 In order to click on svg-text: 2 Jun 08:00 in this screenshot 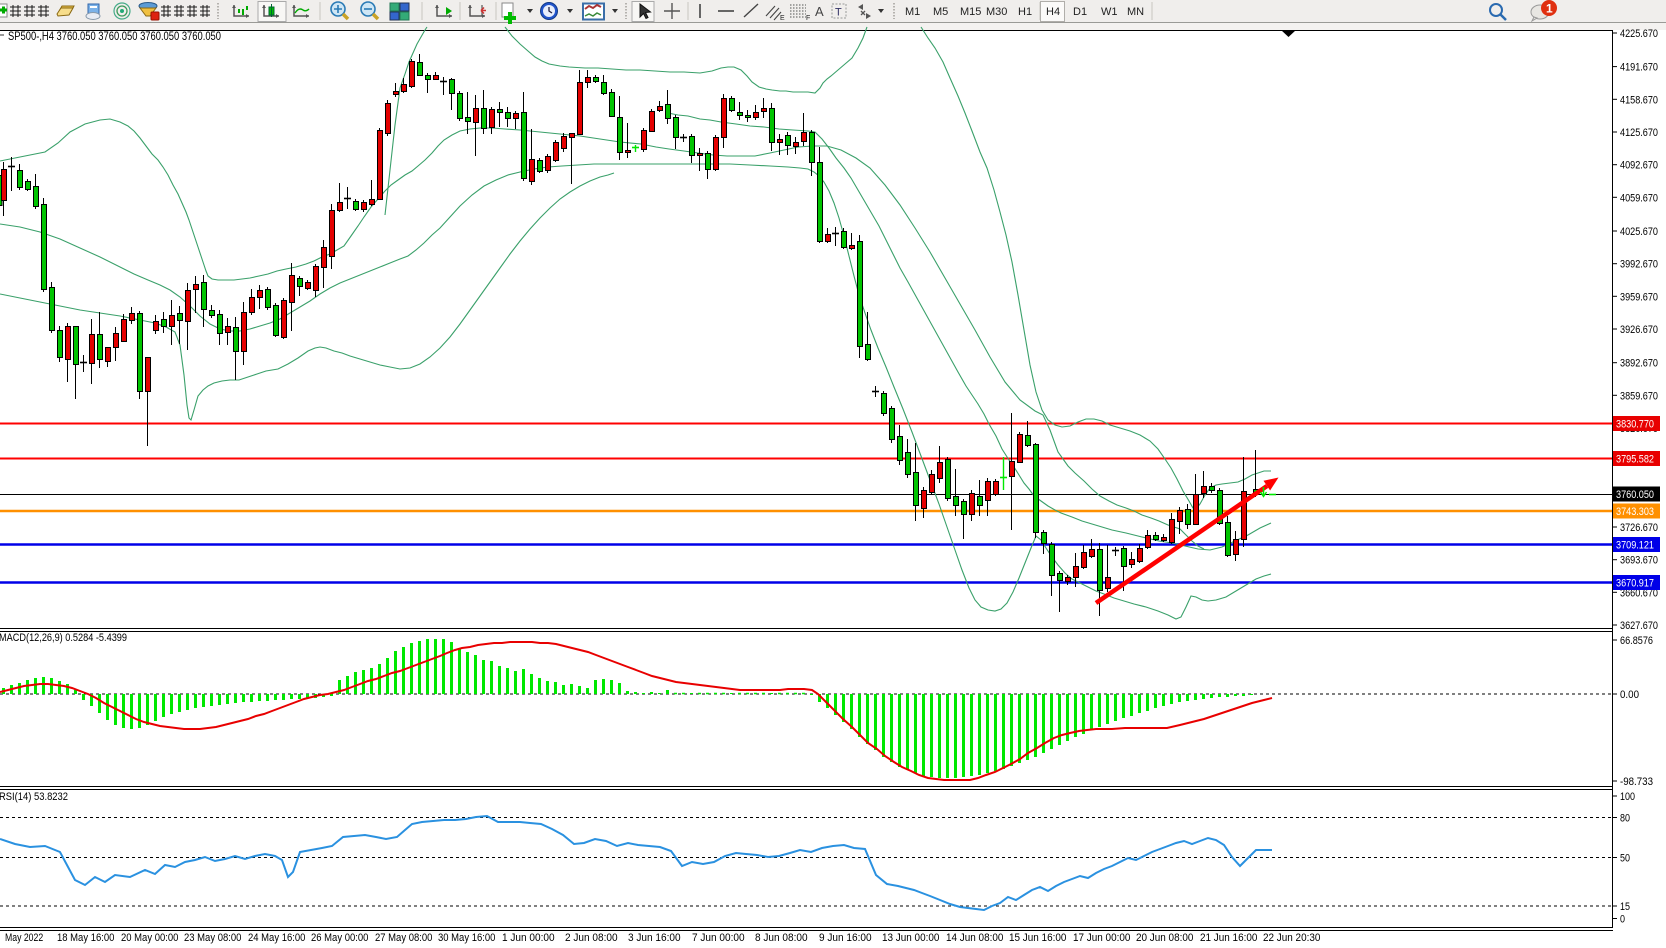, I will do `click(591, 938)`.